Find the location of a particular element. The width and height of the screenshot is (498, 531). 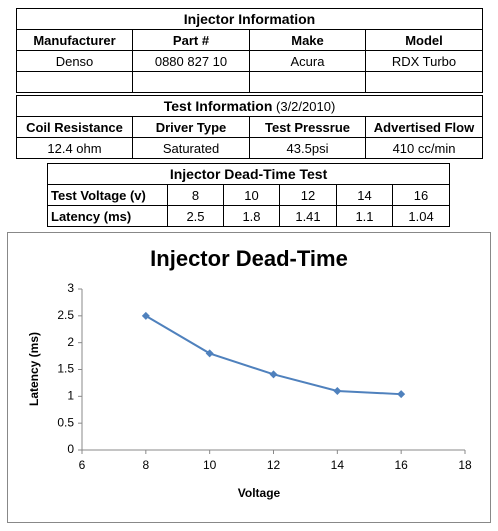

data-row: Latency (ms) 2.5 1.8 1.41 1.1 1.04 is located at coordinates (249, 216).